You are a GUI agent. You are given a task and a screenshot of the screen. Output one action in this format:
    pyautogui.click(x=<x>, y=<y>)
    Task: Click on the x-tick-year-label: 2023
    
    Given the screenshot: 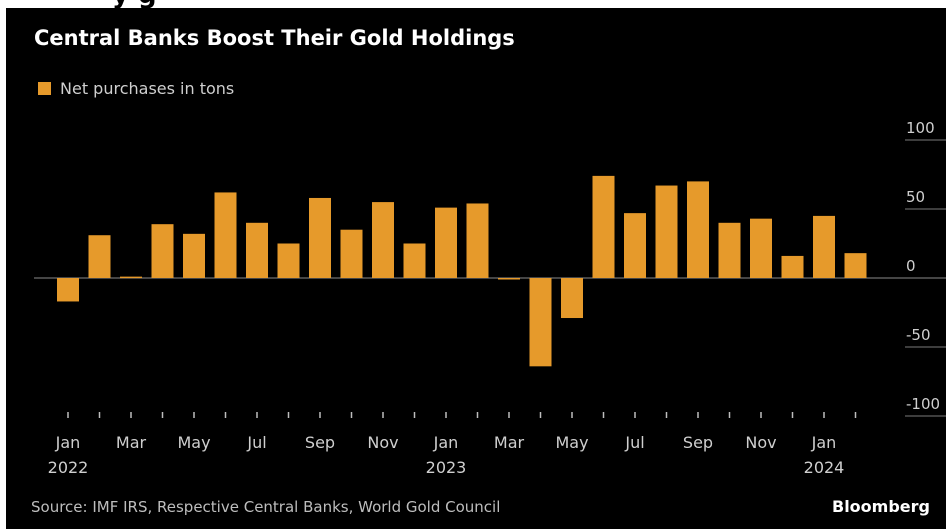 What is the action you would take?
    pyautogui.click(x=446, y=467)
    